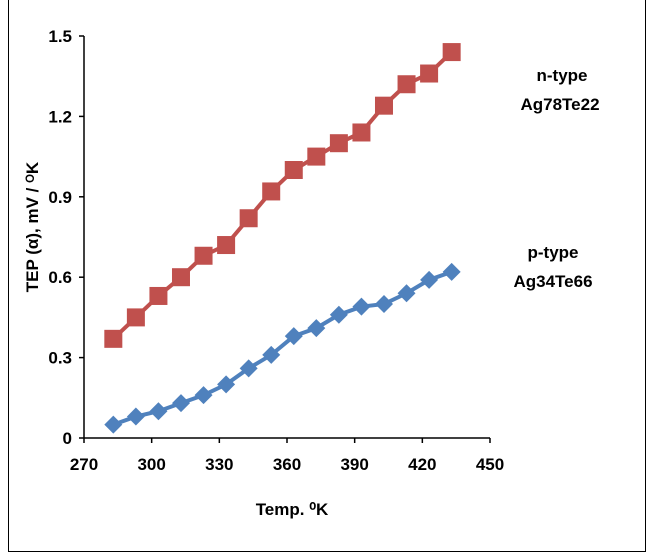 The width and height of the screenshot is (654, 553). I want to click on y-axis-label: TEP (α), mV / ᴼK, so click(32, 226).